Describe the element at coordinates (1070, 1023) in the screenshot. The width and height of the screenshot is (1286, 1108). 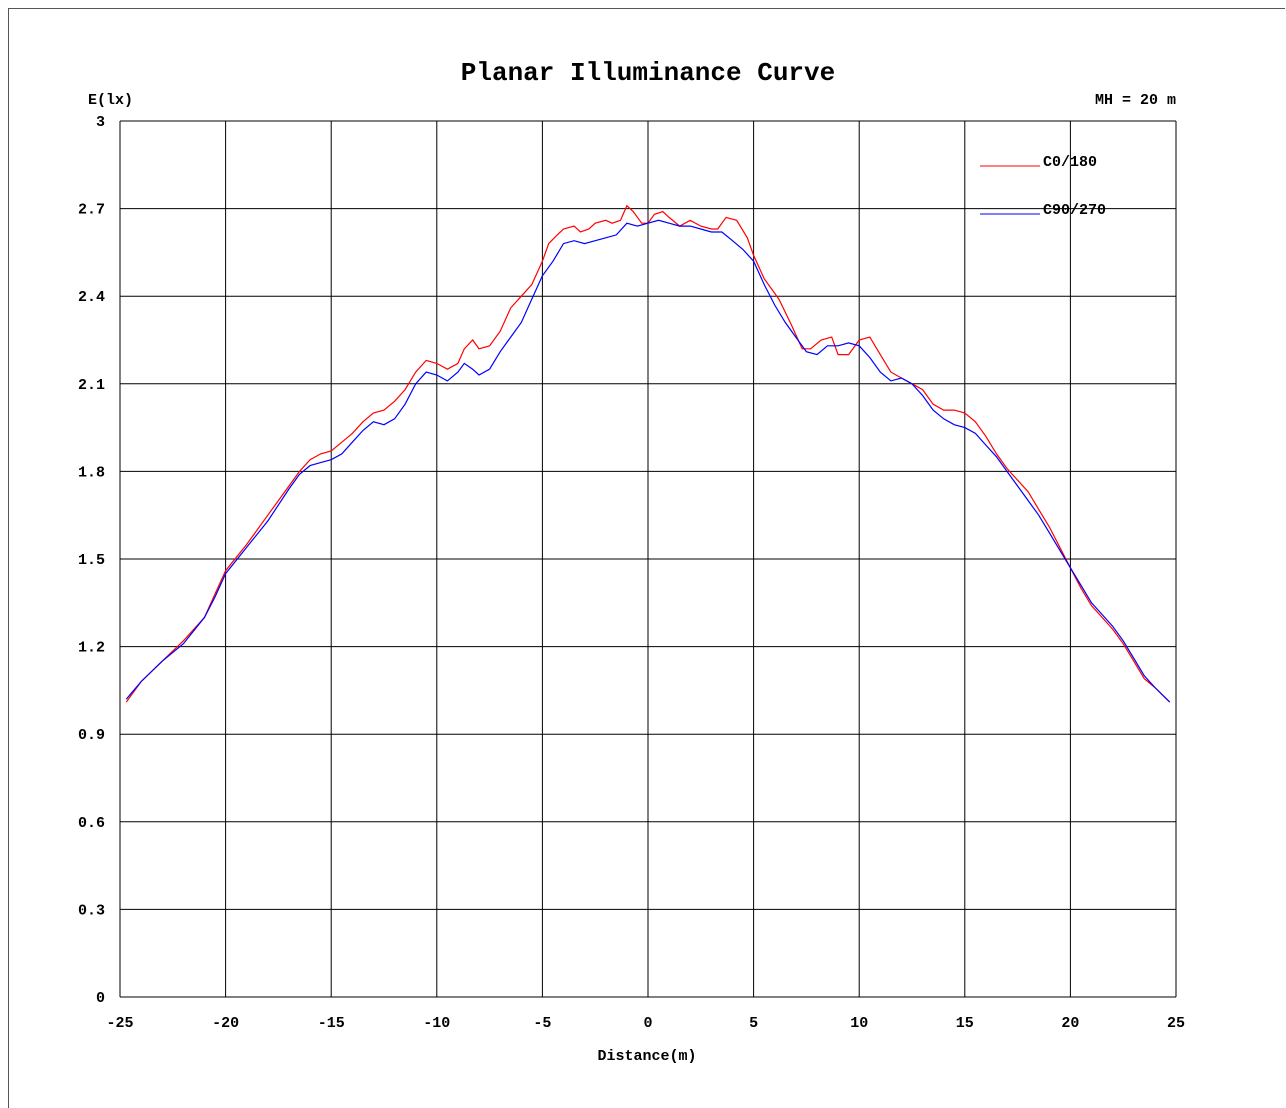
I see `x-tick-label: 20` at that location.